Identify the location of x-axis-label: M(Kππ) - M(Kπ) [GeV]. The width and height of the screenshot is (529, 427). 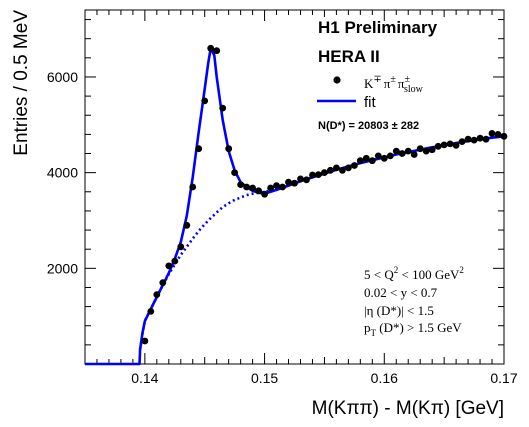
(408, 408).